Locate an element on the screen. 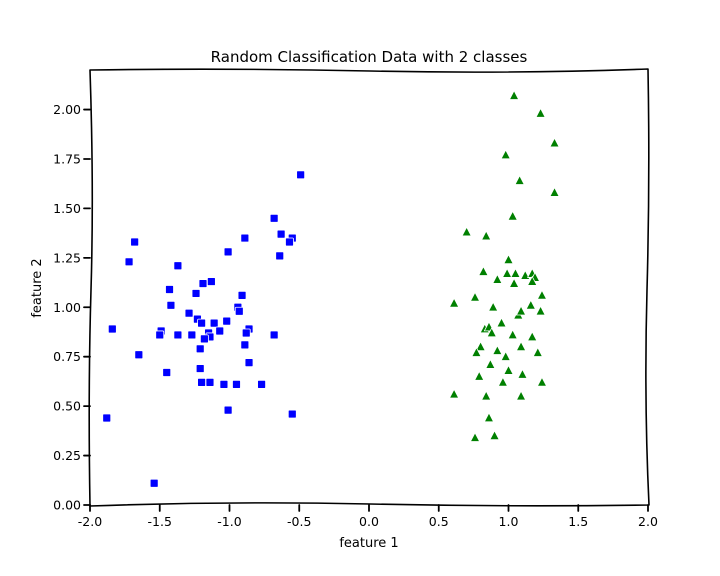  y-tick-label: 0.00 is located at coordinates (67, 505).